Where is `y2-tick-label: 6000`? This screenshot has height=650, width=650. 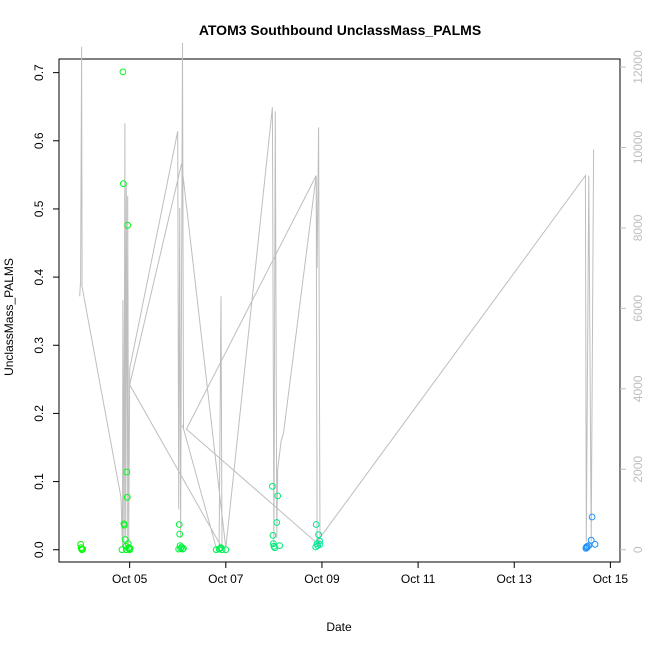 y2-tick-label: 6000 is located at coordinates (638, 308).